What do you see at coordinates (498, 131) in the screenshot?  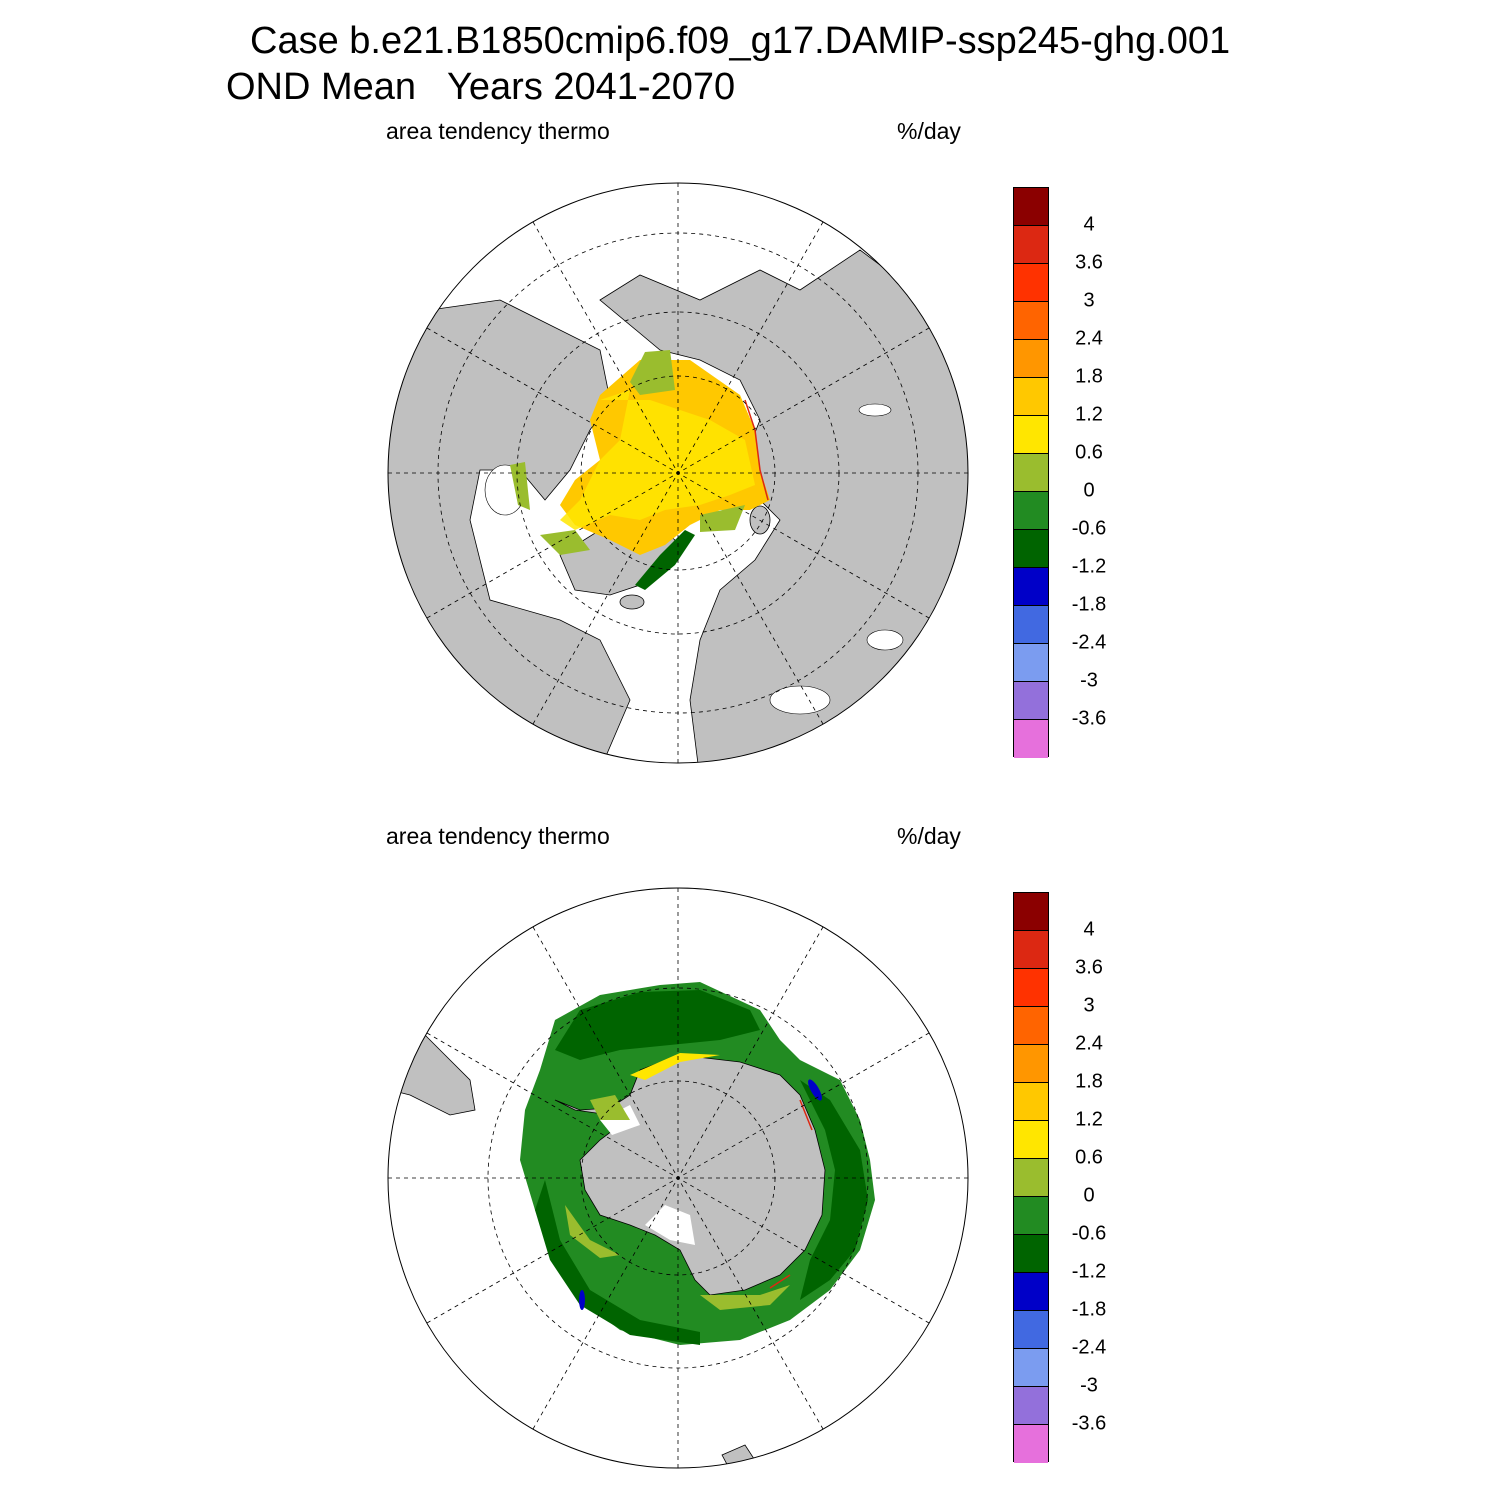 I see `north-panel-variable: area tendency thermo` at bounding box center [498, 131].